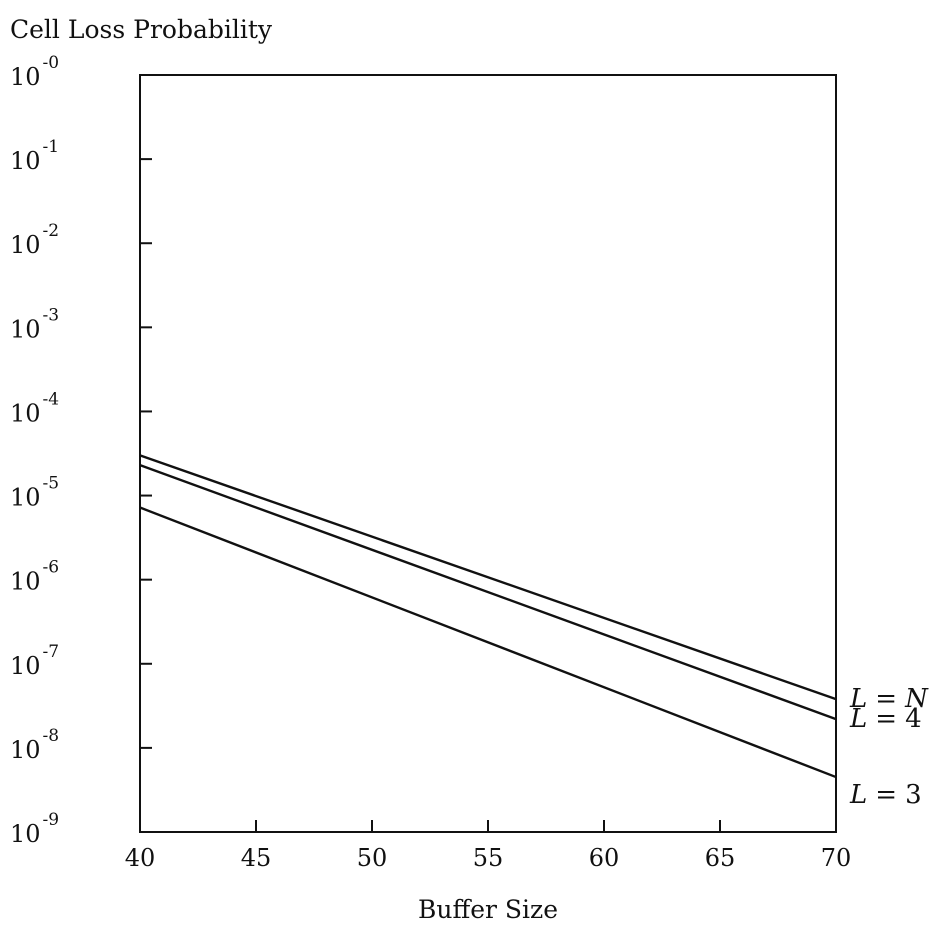 The image size is (947, 931). What do you see at coordinates (372, 858) in the screenshot?
I see `x-tick-label: 50` at bounding box center [372, 858].